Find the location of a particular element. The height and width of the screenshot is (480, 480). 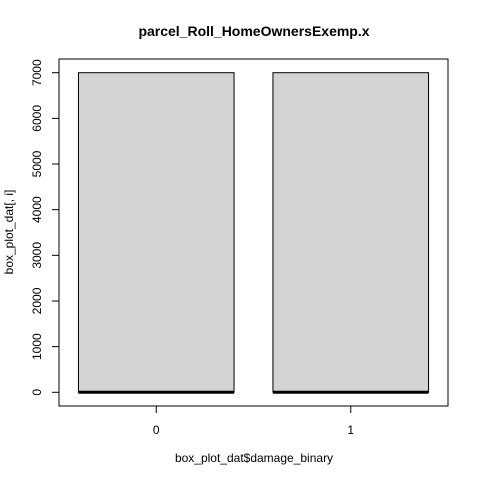

y-tick-label: 1000 is located at coordinates (37, 346).